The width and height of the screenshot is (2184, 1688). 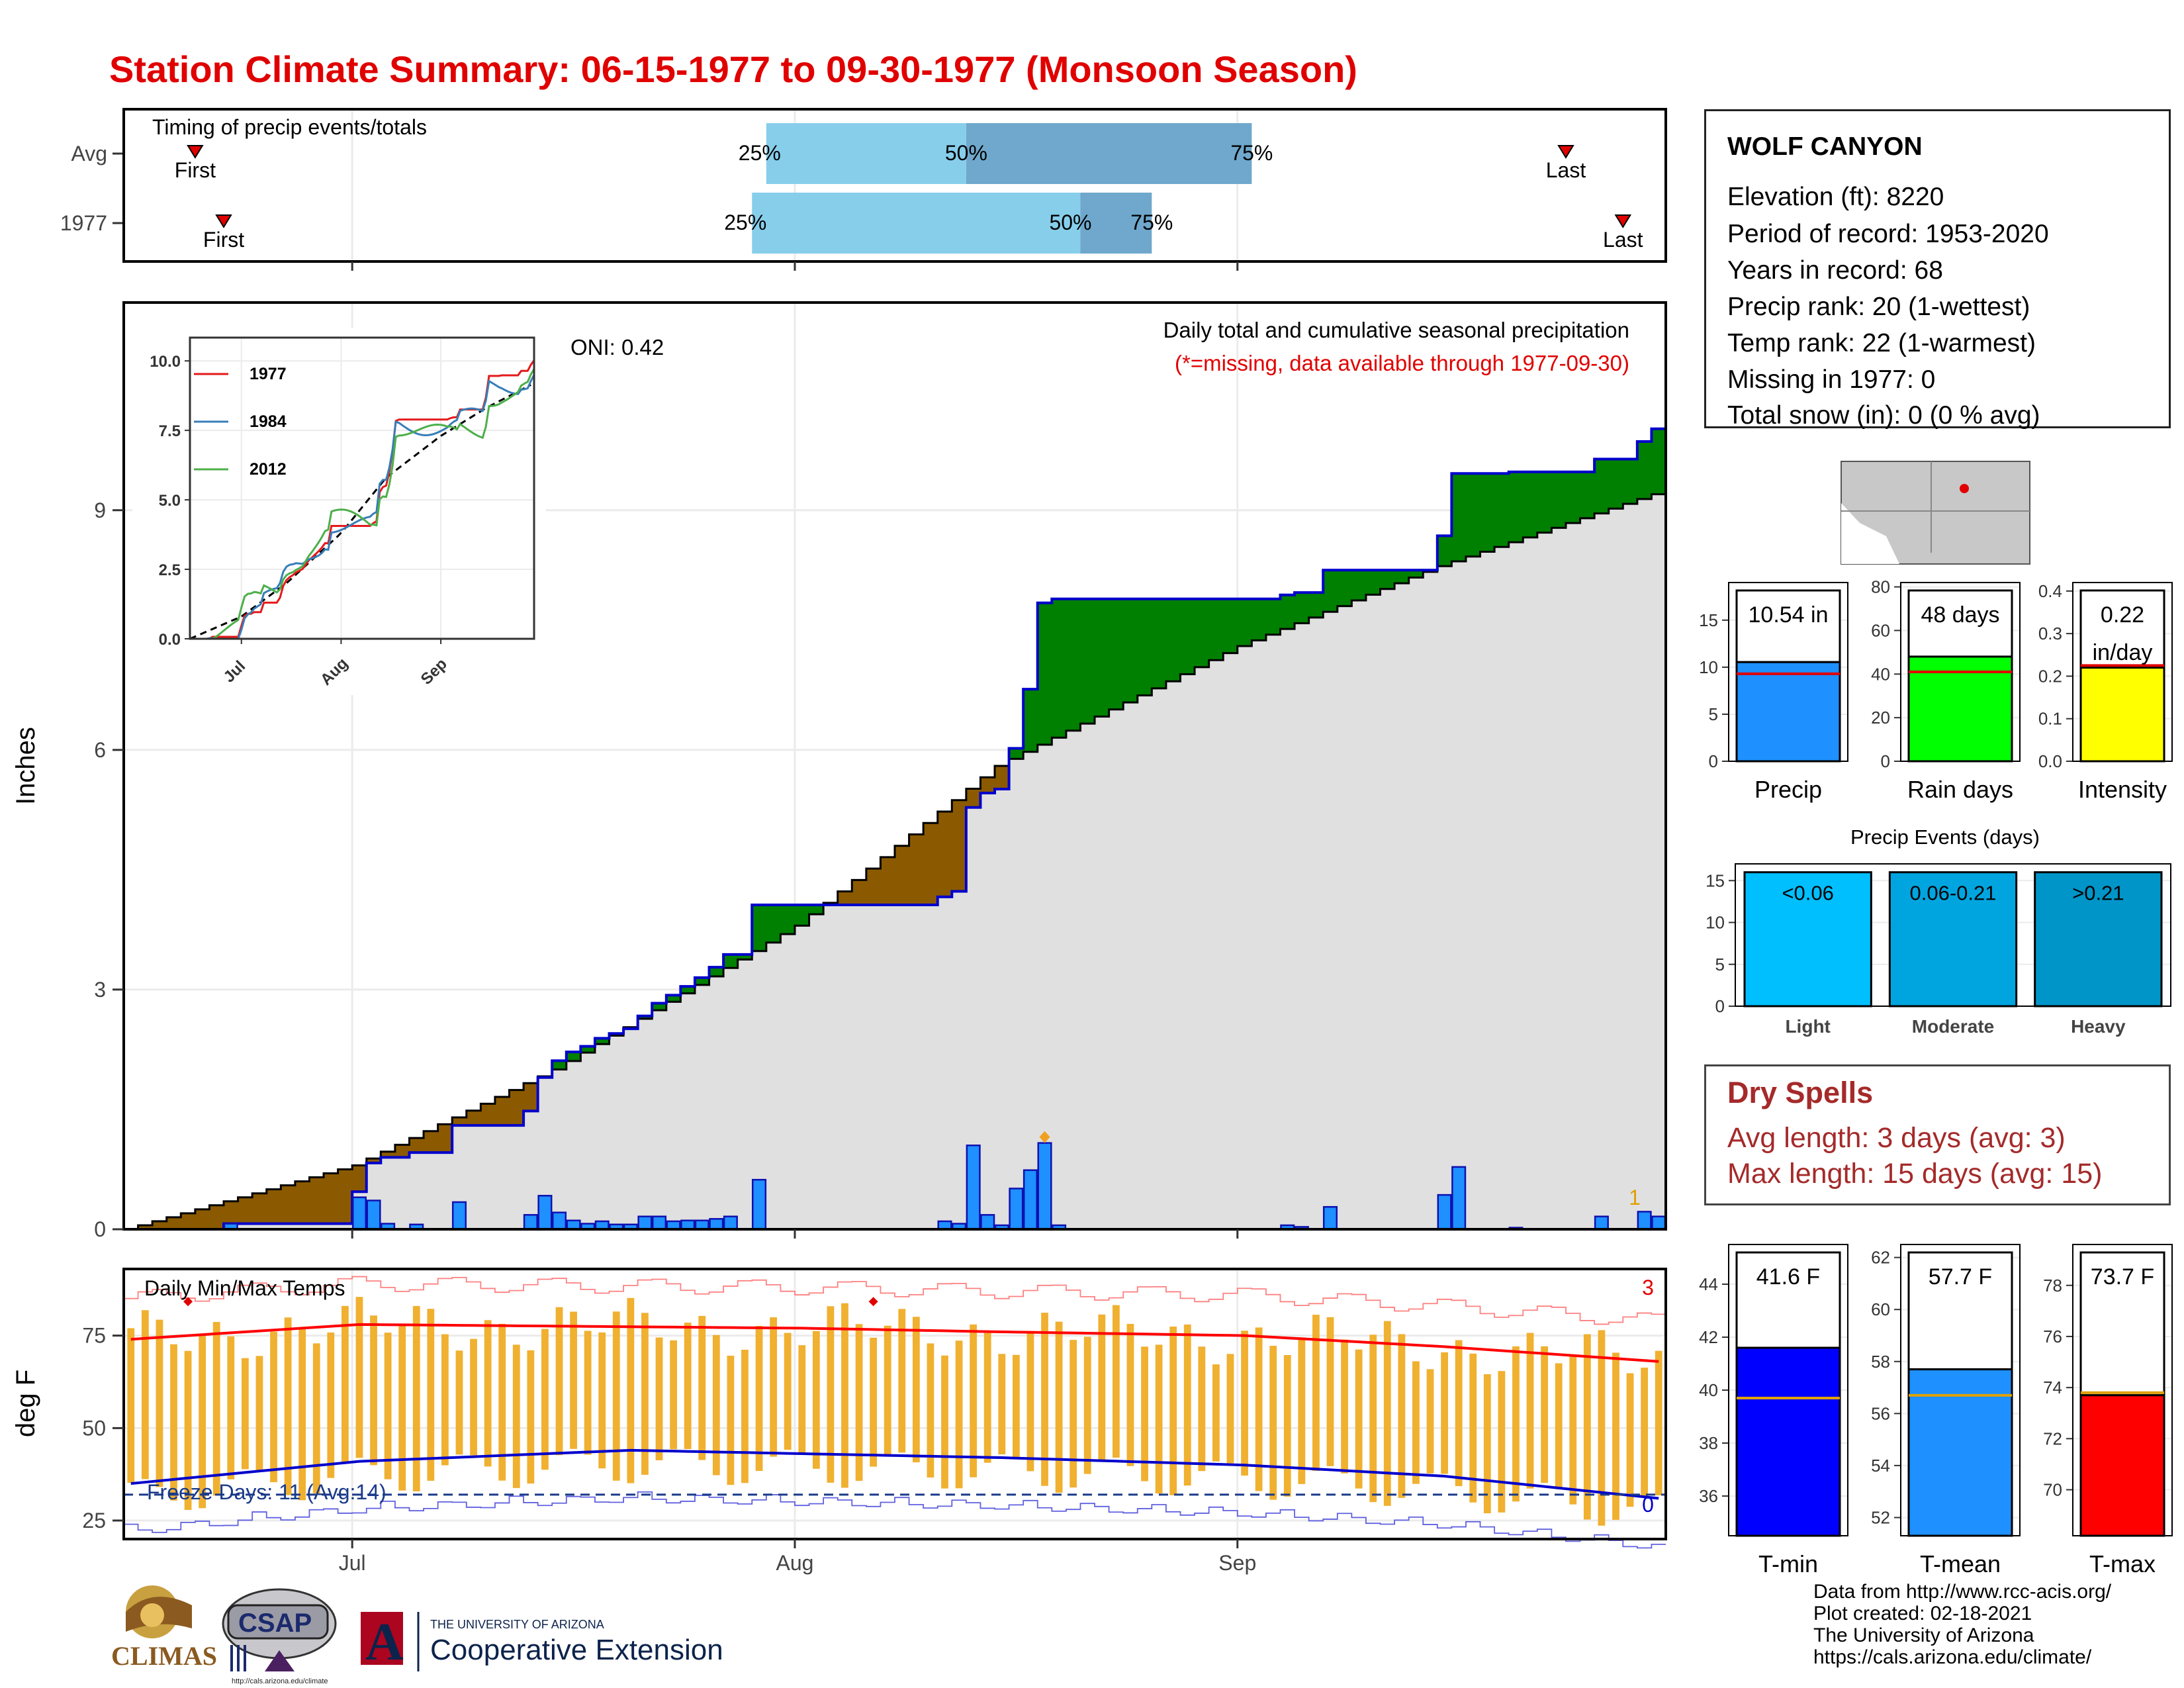 What do you see at coordinates (164, 1628) in the screenshot?
I see `climas-logo: CLIMAS` at bounding box center [164, 1628].